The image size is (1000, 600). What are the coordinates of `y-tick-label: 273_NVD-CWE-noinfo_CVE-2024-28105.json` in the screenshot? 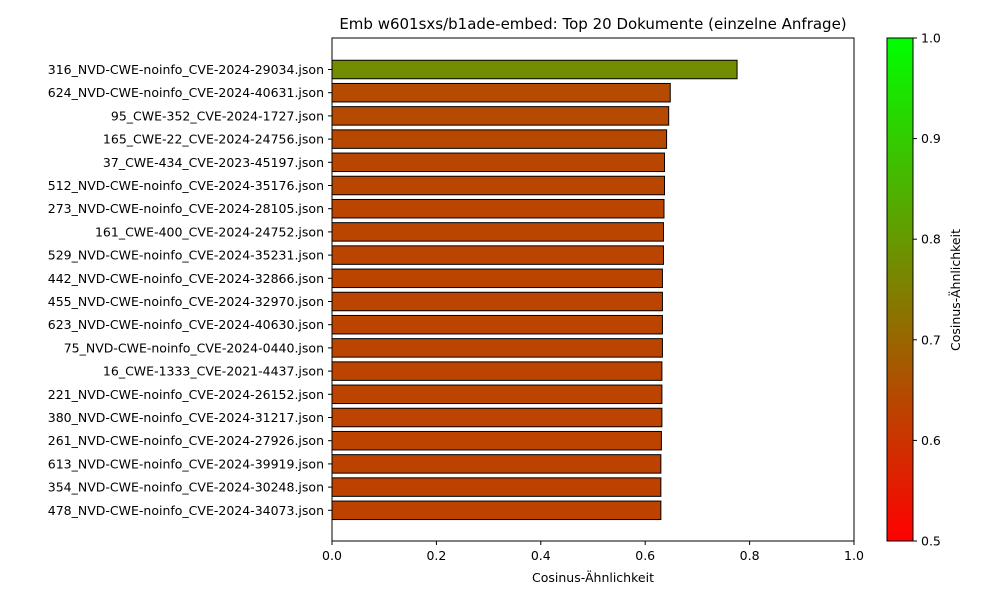 It's located at (186, 208).